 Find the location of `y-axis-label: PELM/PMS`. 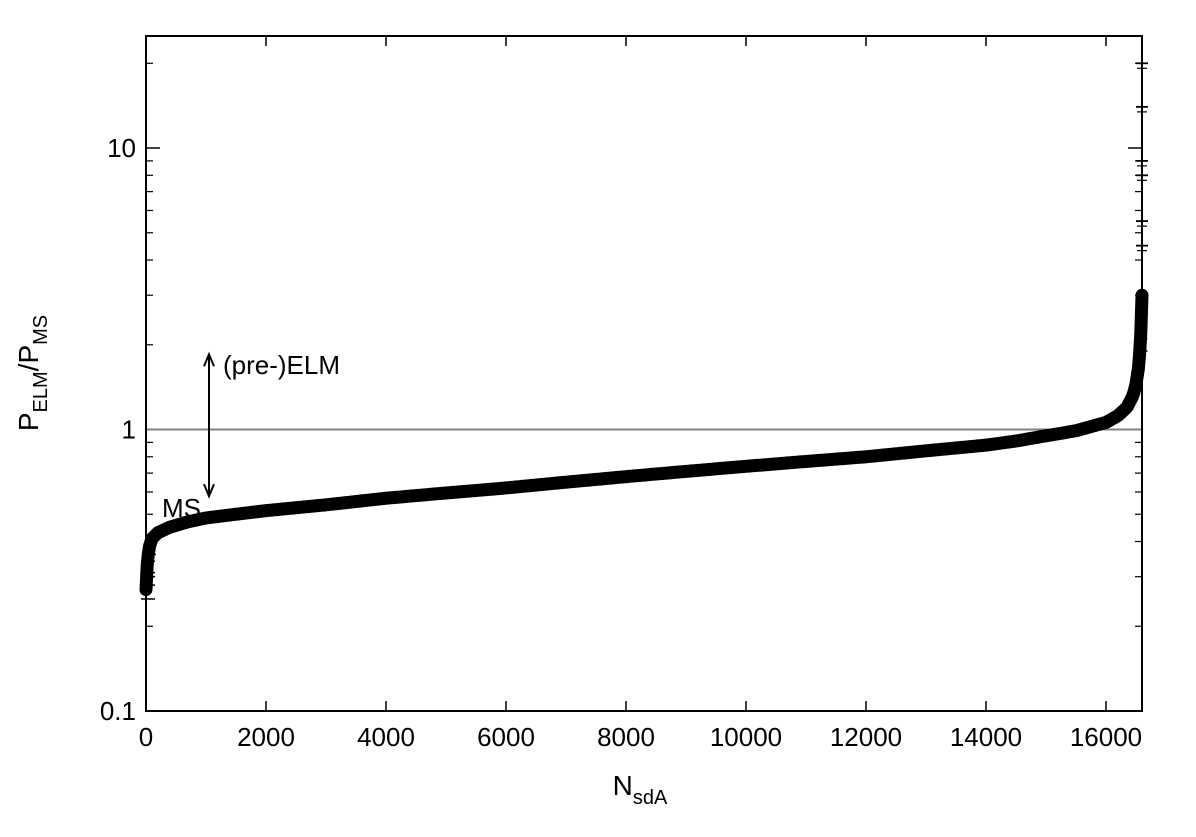

y-axis-label: PELM/PMS is located at coordinates (32, 373).